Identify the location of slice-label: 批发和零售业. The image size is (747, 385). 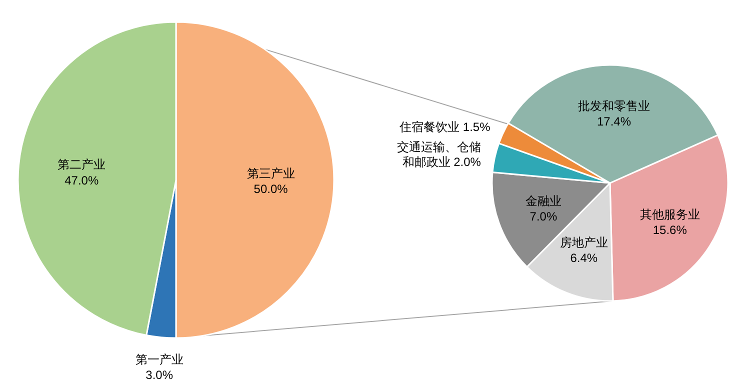
(614, 105).